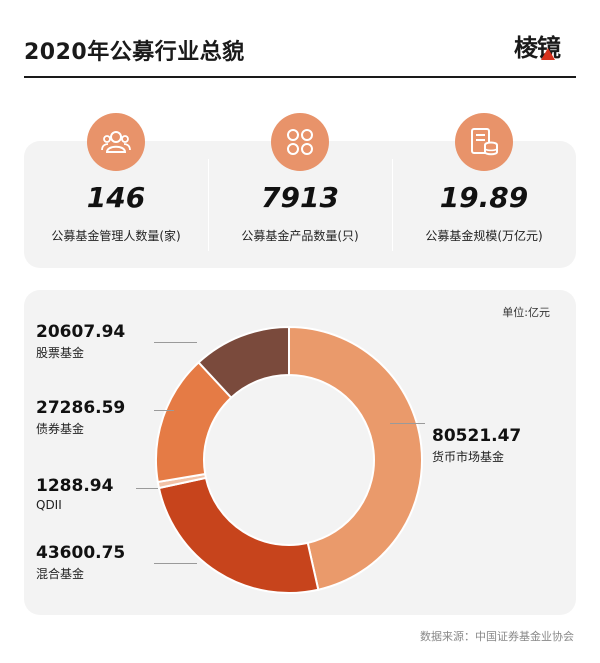  What do you see at coordinates (60, 429) in the screenshot?
I see `category-label: 债券基金` at bounding box center [60, 429].